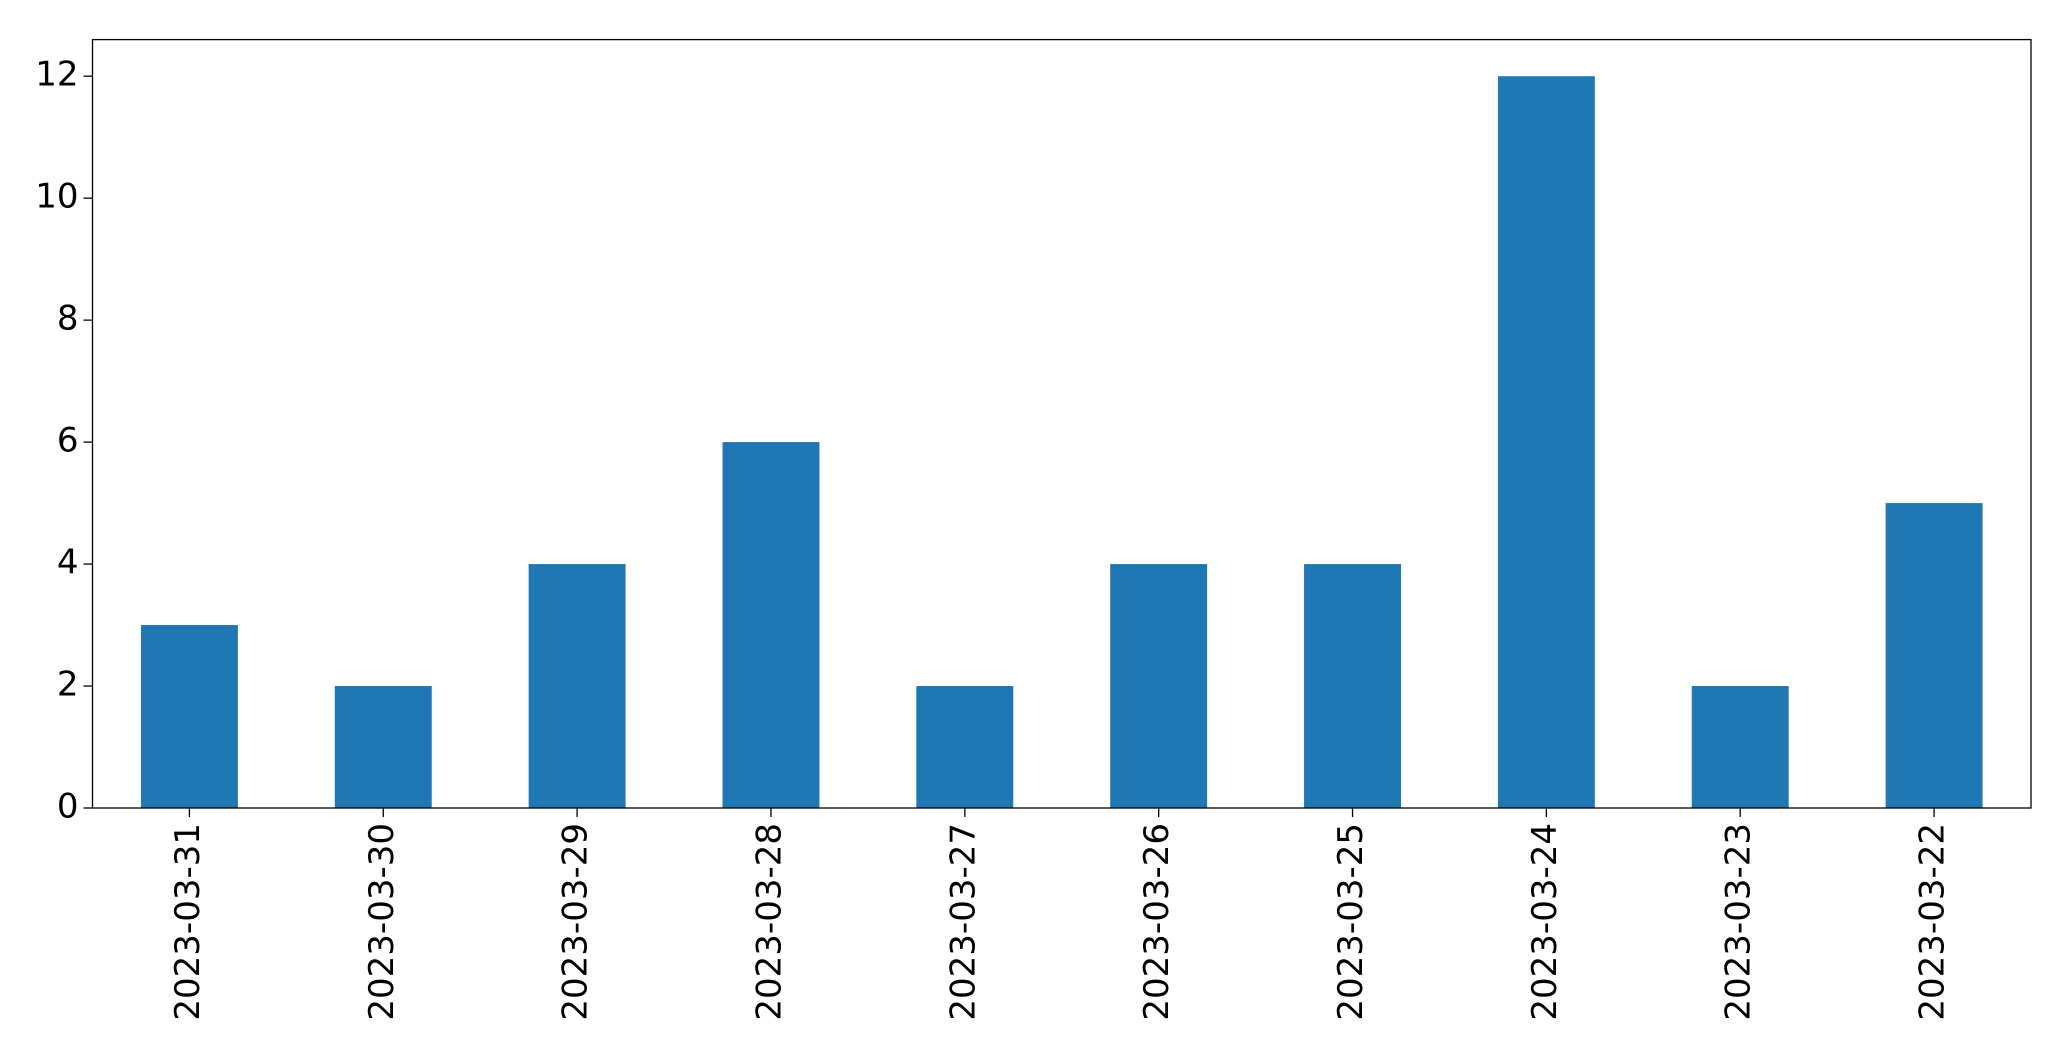 This screenshot has width=2071, height=1061. Describe the element at coordinates (1739, 922) in the screenshot. I see `x-tick-label: 2023-03-23` at that location.